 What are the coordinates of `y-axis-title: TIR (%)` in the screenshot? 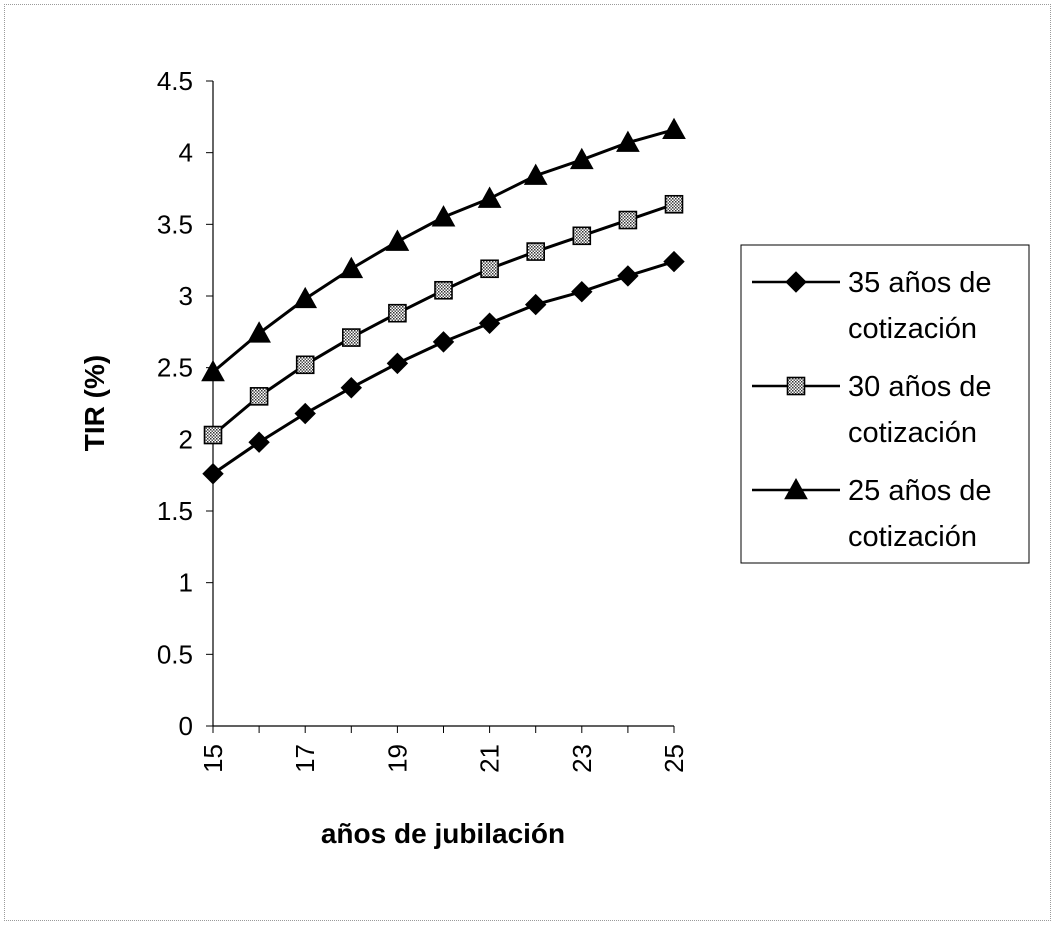 It's located at (94, 403).